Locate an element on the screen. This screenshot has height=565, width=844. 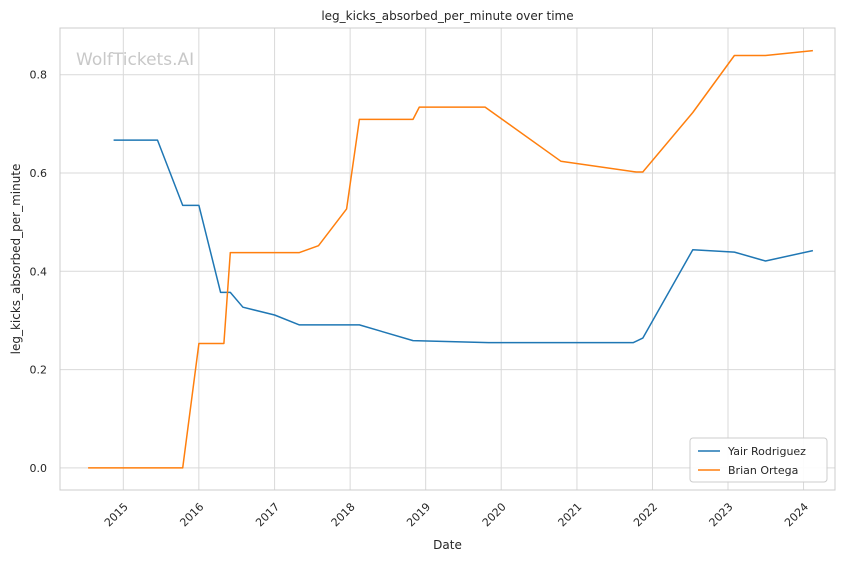
y-tick-label: 0.0 is located at coordinates (39, 468).